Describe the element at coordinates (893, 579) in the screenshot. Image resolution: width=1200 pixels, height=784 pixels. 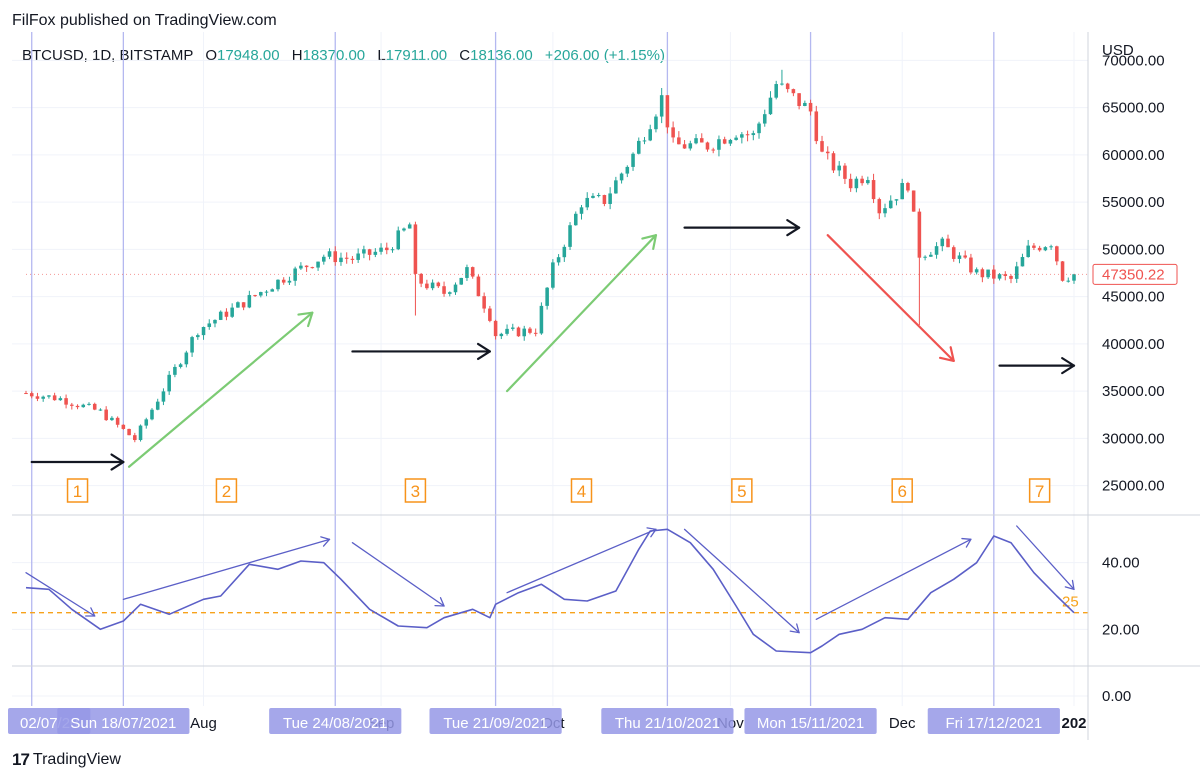
I see `indicator-trend-arrow` at that location.